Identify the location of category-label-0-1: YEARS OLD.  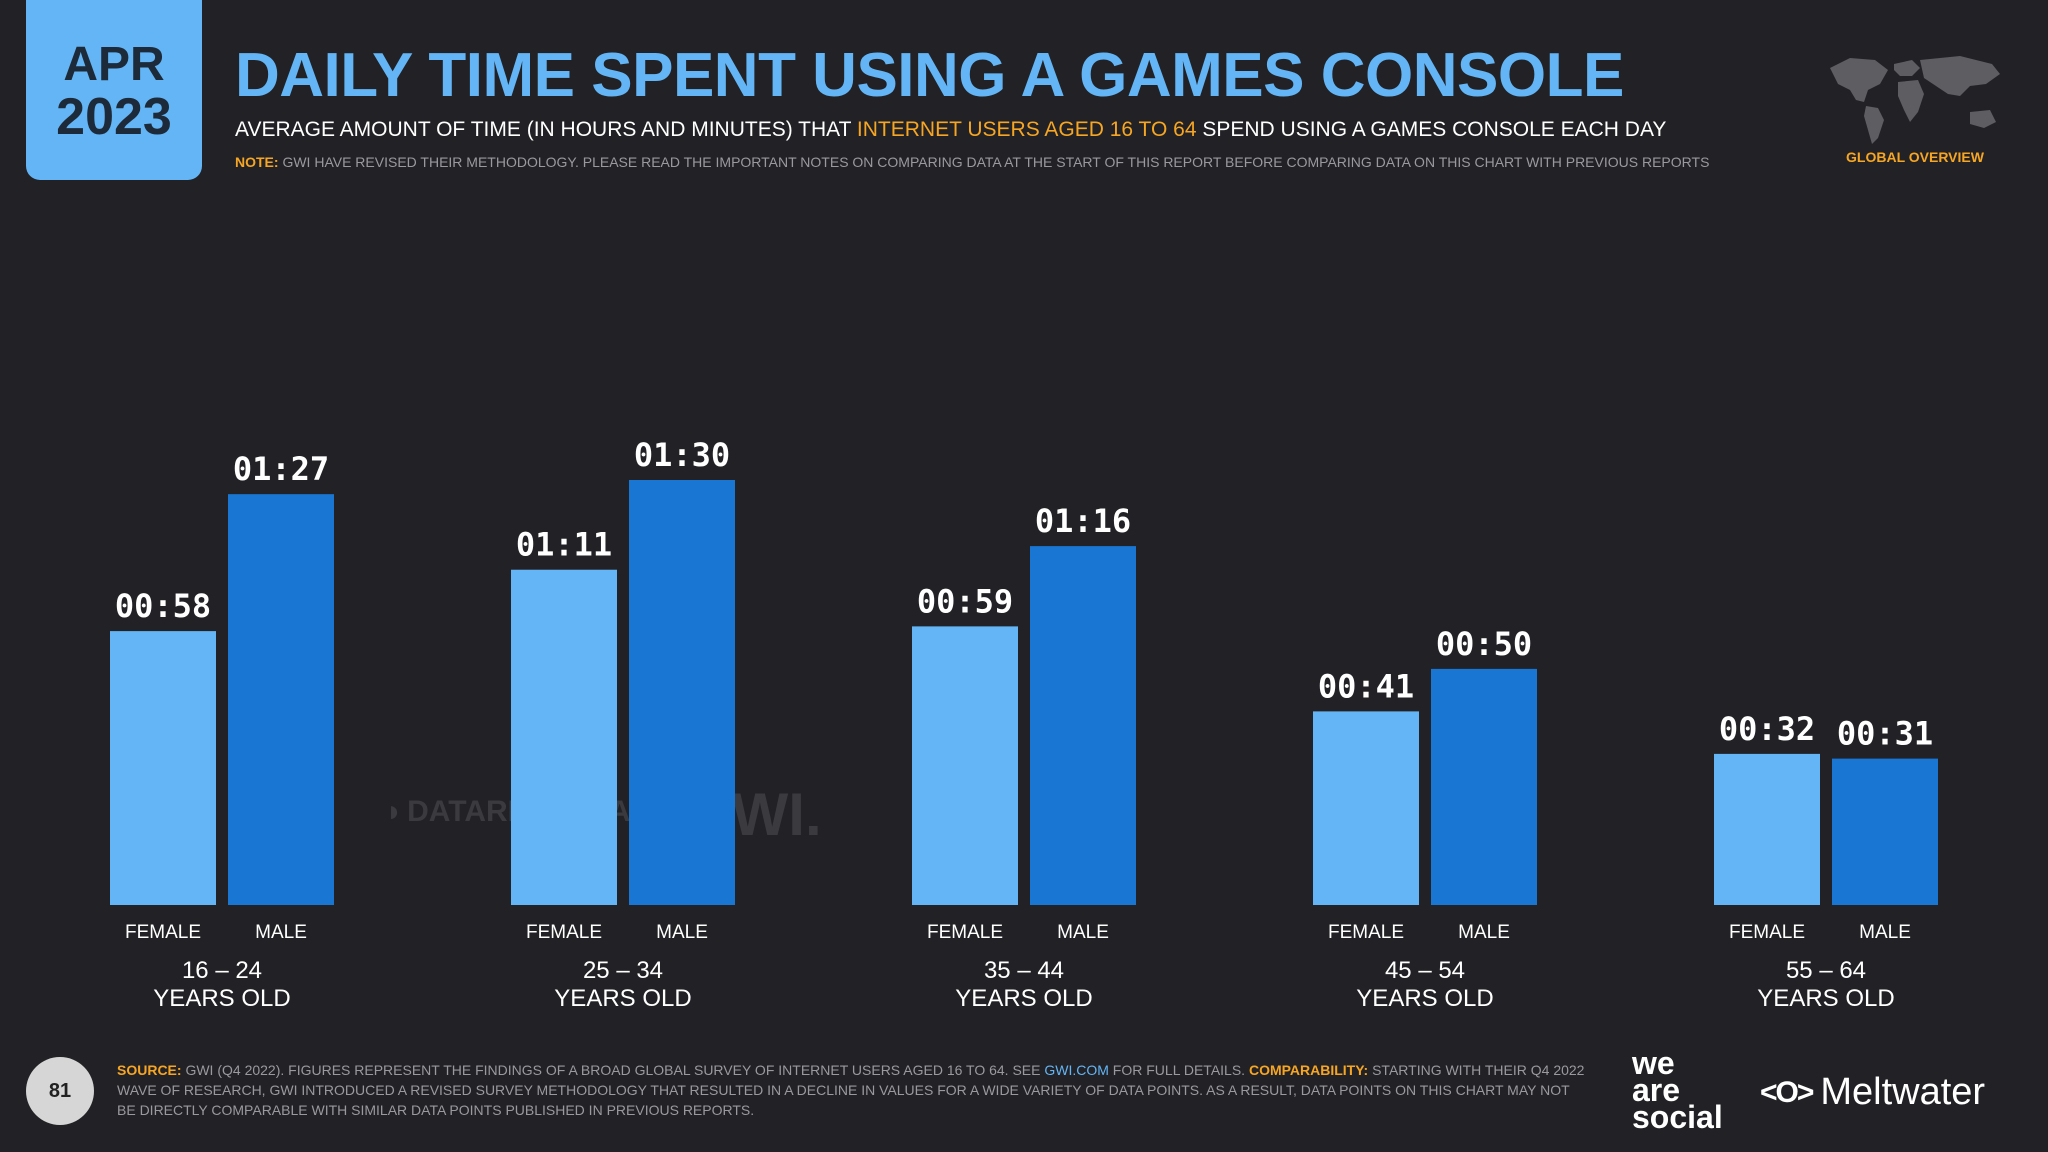
(221, 998).